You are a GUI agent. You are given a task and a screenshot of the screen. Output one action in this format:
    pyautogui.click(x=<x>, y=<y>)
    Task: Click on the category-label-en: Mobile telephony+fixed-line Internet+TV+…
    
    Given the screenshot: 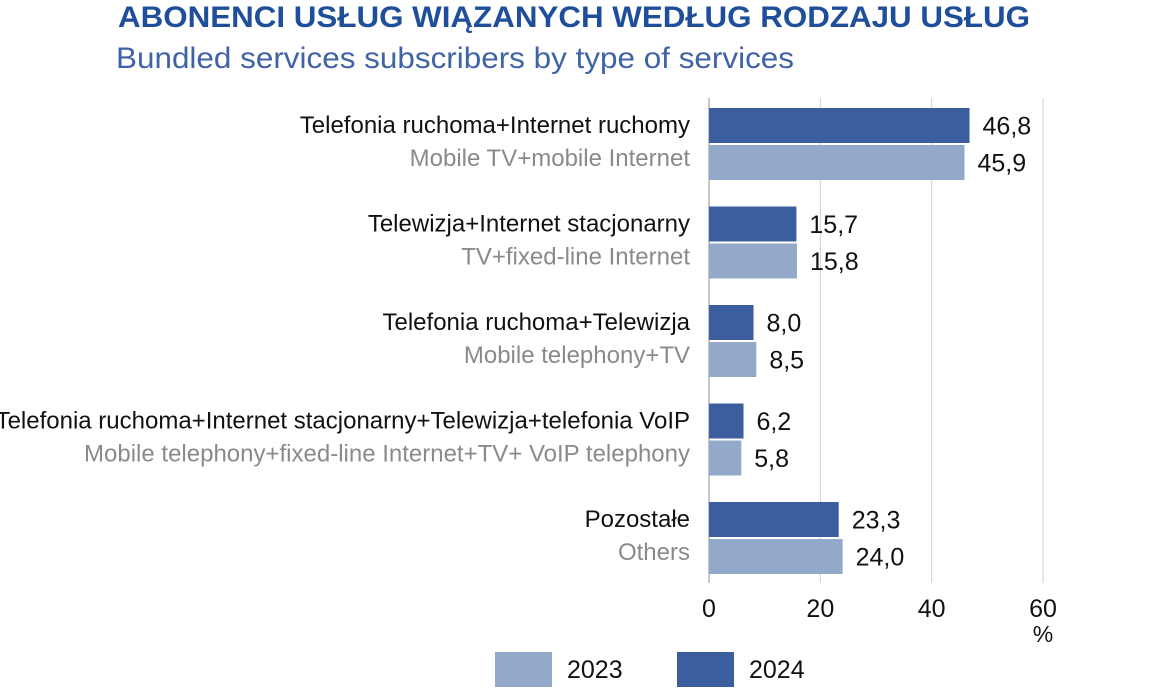 What is the action you would take?
    pyautogui.click(x=387, y=454)
    